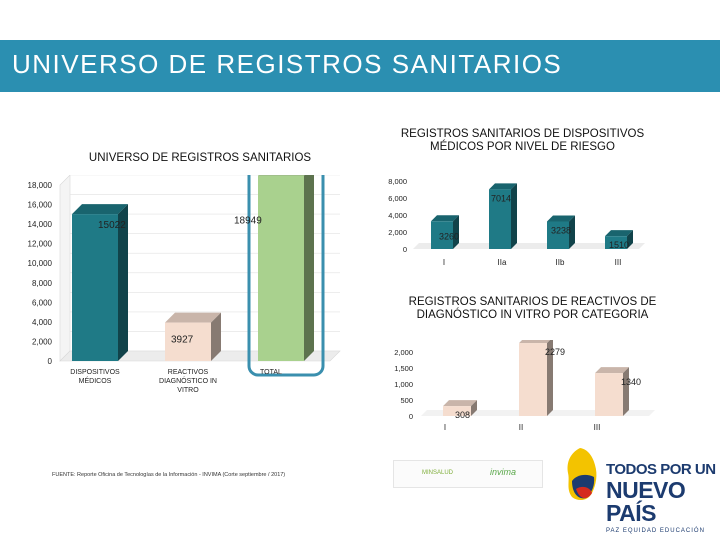 This screenshot has width=720, height=540. I want to click on chart1-bar-0-top, so click(100, 209).